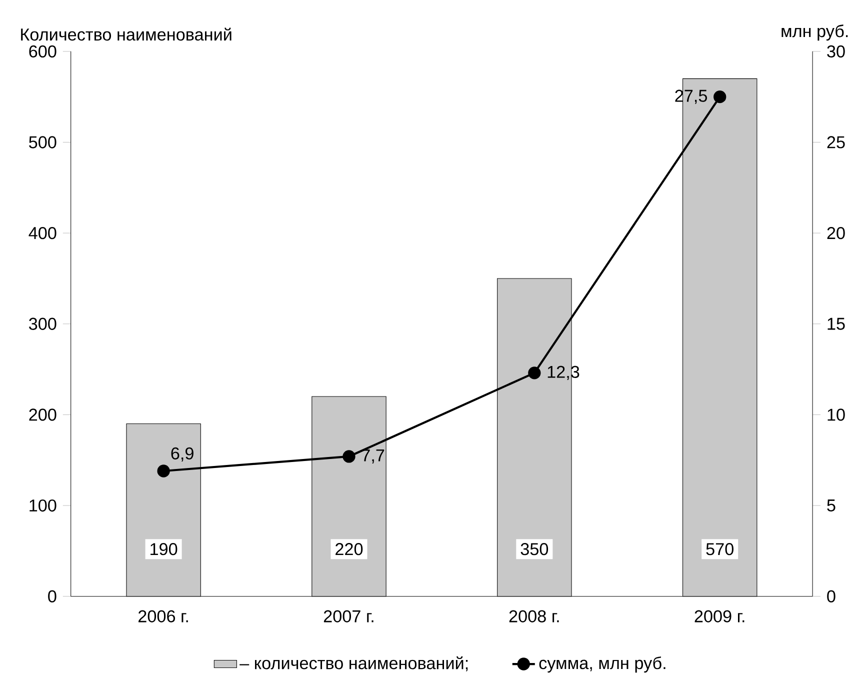  What do you see at coordinates (164, 549) in the screenshot?
I see `data-label: 190` at bounding box center [164, 549].